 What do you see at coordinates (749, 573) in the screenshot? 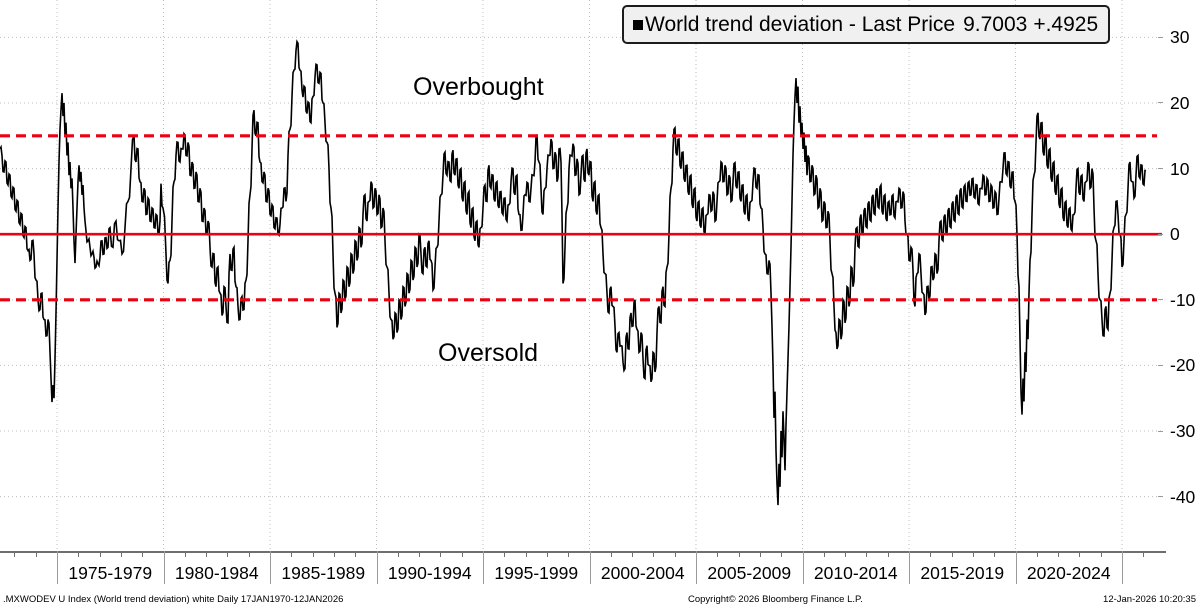
I see `x-axis-range-label: 2005-2009` at bounding box center [749, 573].